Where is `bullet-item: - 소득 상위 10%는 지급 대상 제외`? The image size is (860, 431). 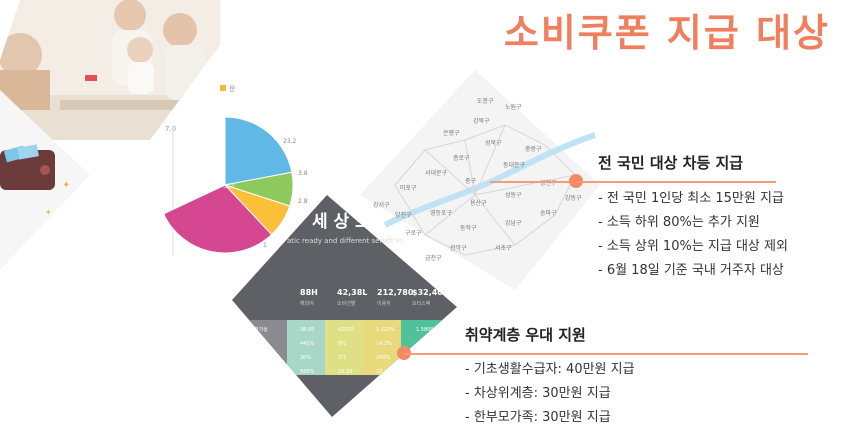 bullet-item: - 소득 상위 10%는 지급 대상 제외 is located at coordinates (693, 246).